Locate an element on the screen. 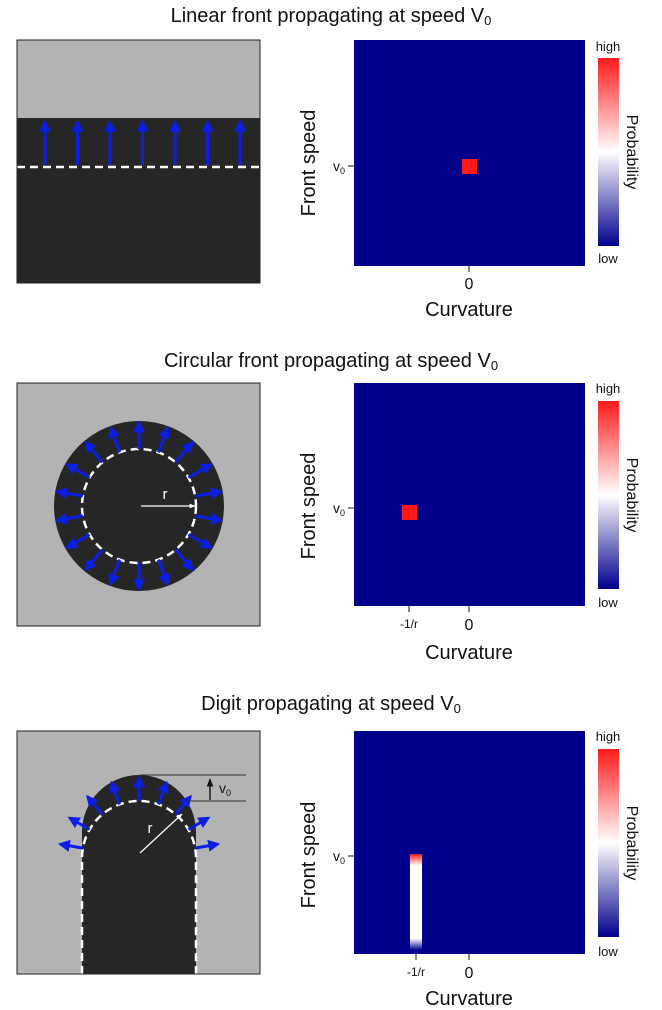 The width and height of the screenshot is (662, 1010). panel-3-digit-tissue is located at coordinates (139, 874).